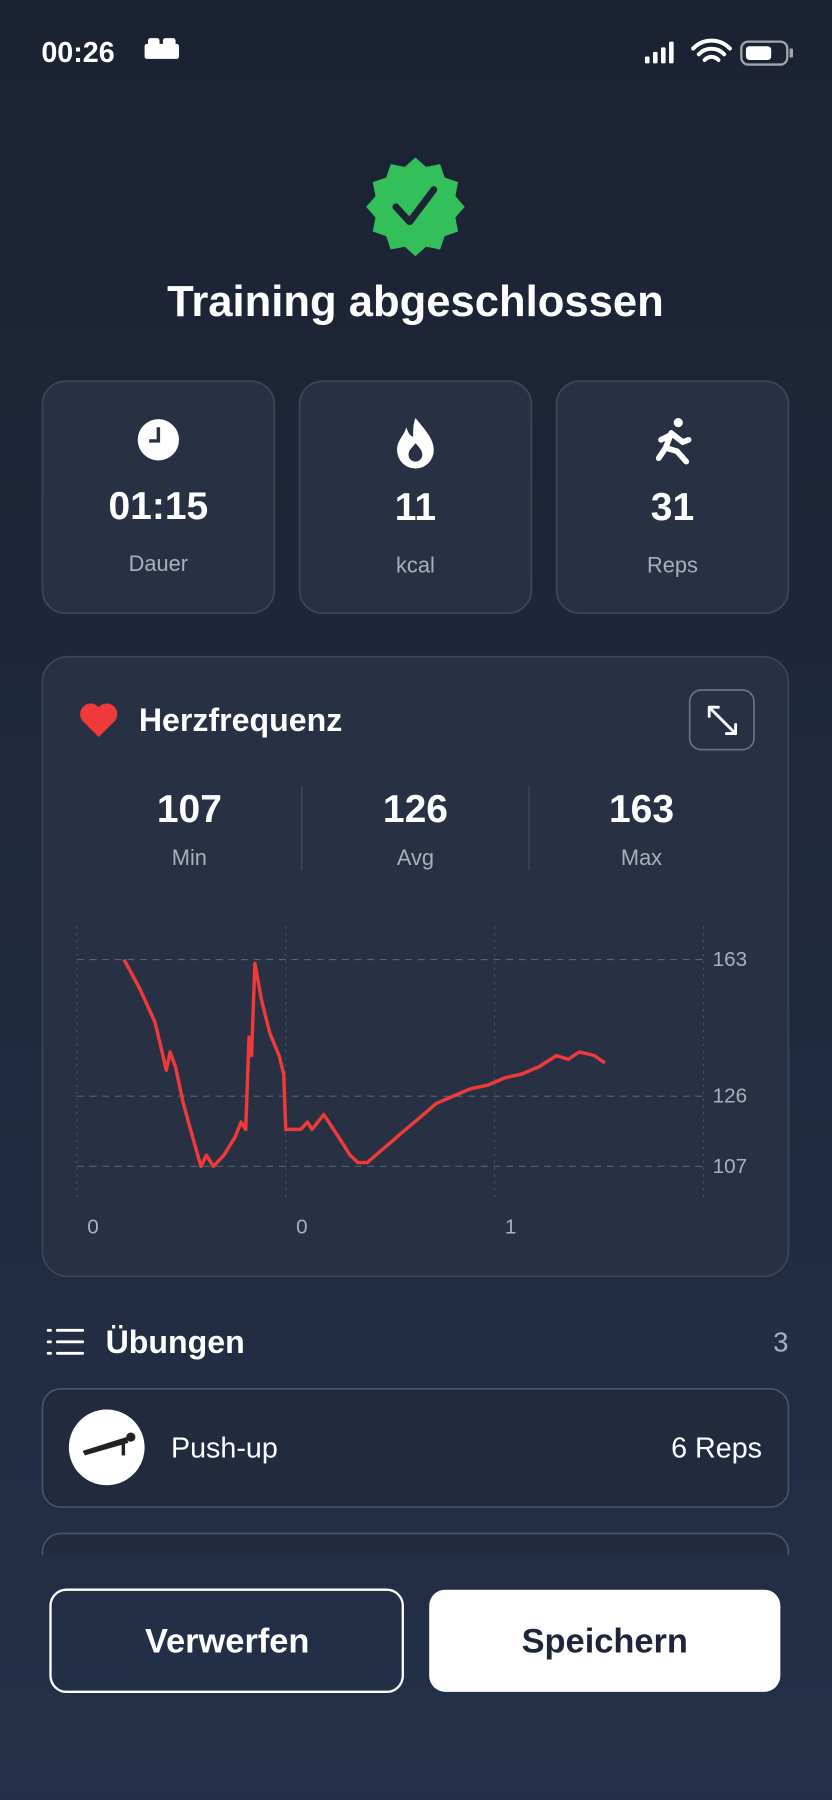  What do you see at coordinates (510, 1227) in the screenshot?
I see `x-tick-label: 1` at bounding box center [510, 1227].